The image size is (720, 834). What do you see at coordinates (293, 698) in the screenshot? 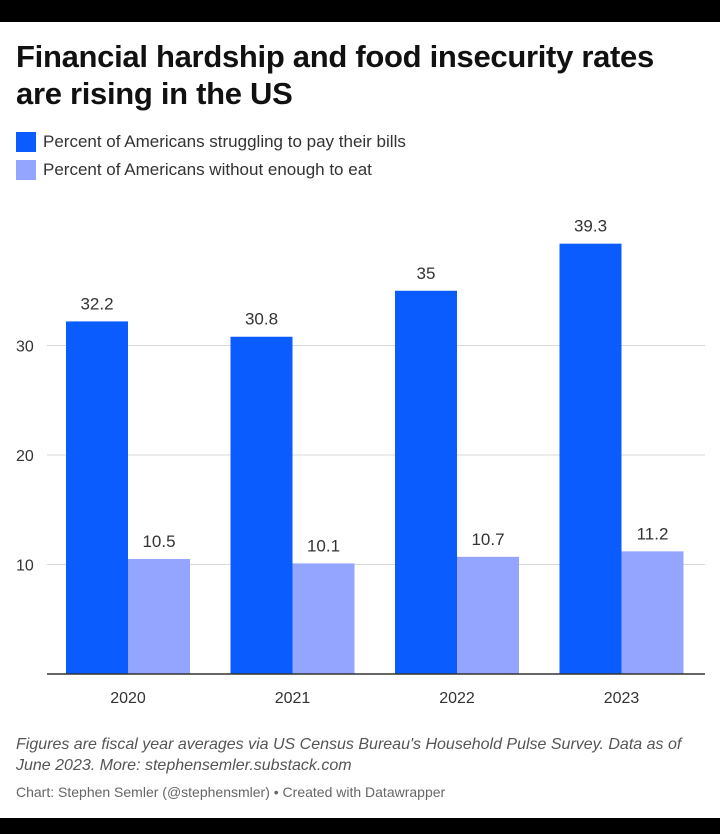
I see `x-tick-label: 2021` at bounding box center [293, 698].